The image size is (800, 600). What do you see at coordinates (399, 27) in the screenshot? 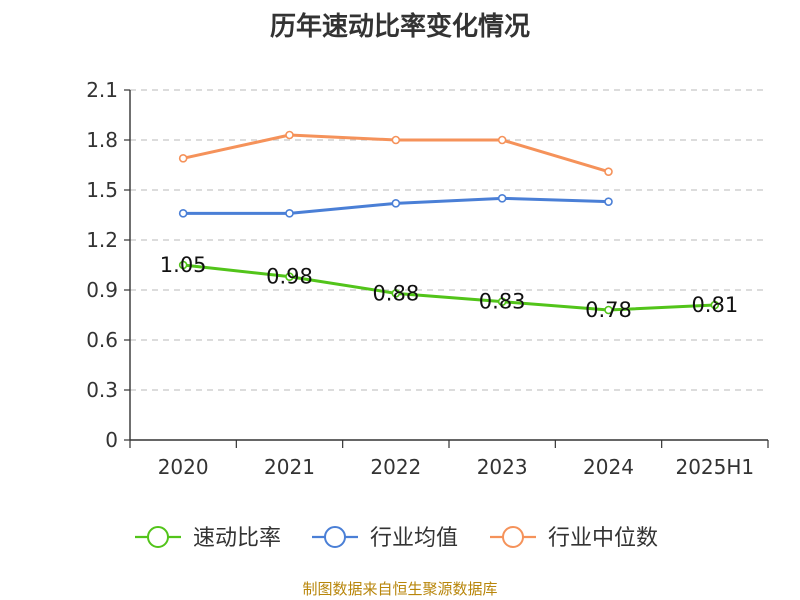
I see `chart-title: 历年速动比率变化情况` at bounding box center [399, 27].